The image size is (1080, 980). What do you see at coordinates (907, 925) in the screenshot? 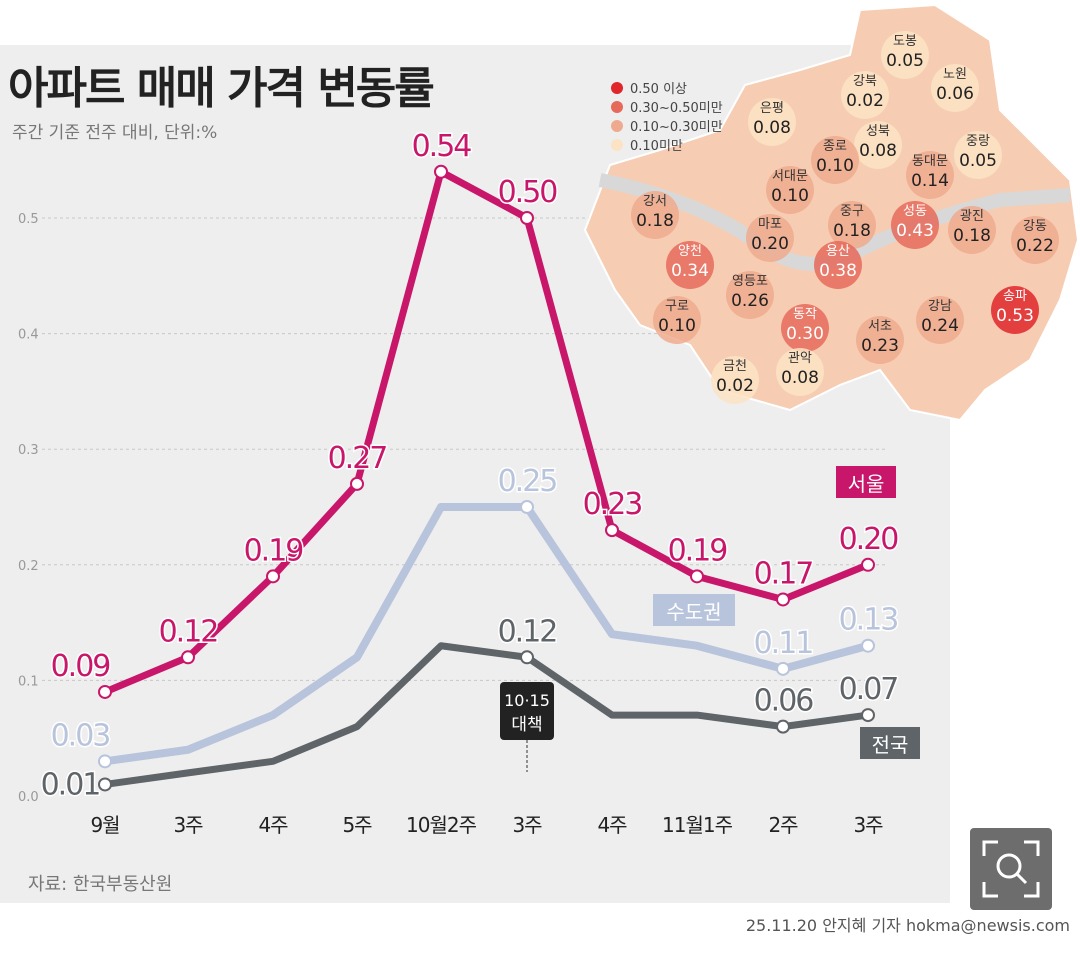
I see `credit-line: 25.11.20 안지혜 기자 hokma@newsis.com` at bounding box center [907, 925].